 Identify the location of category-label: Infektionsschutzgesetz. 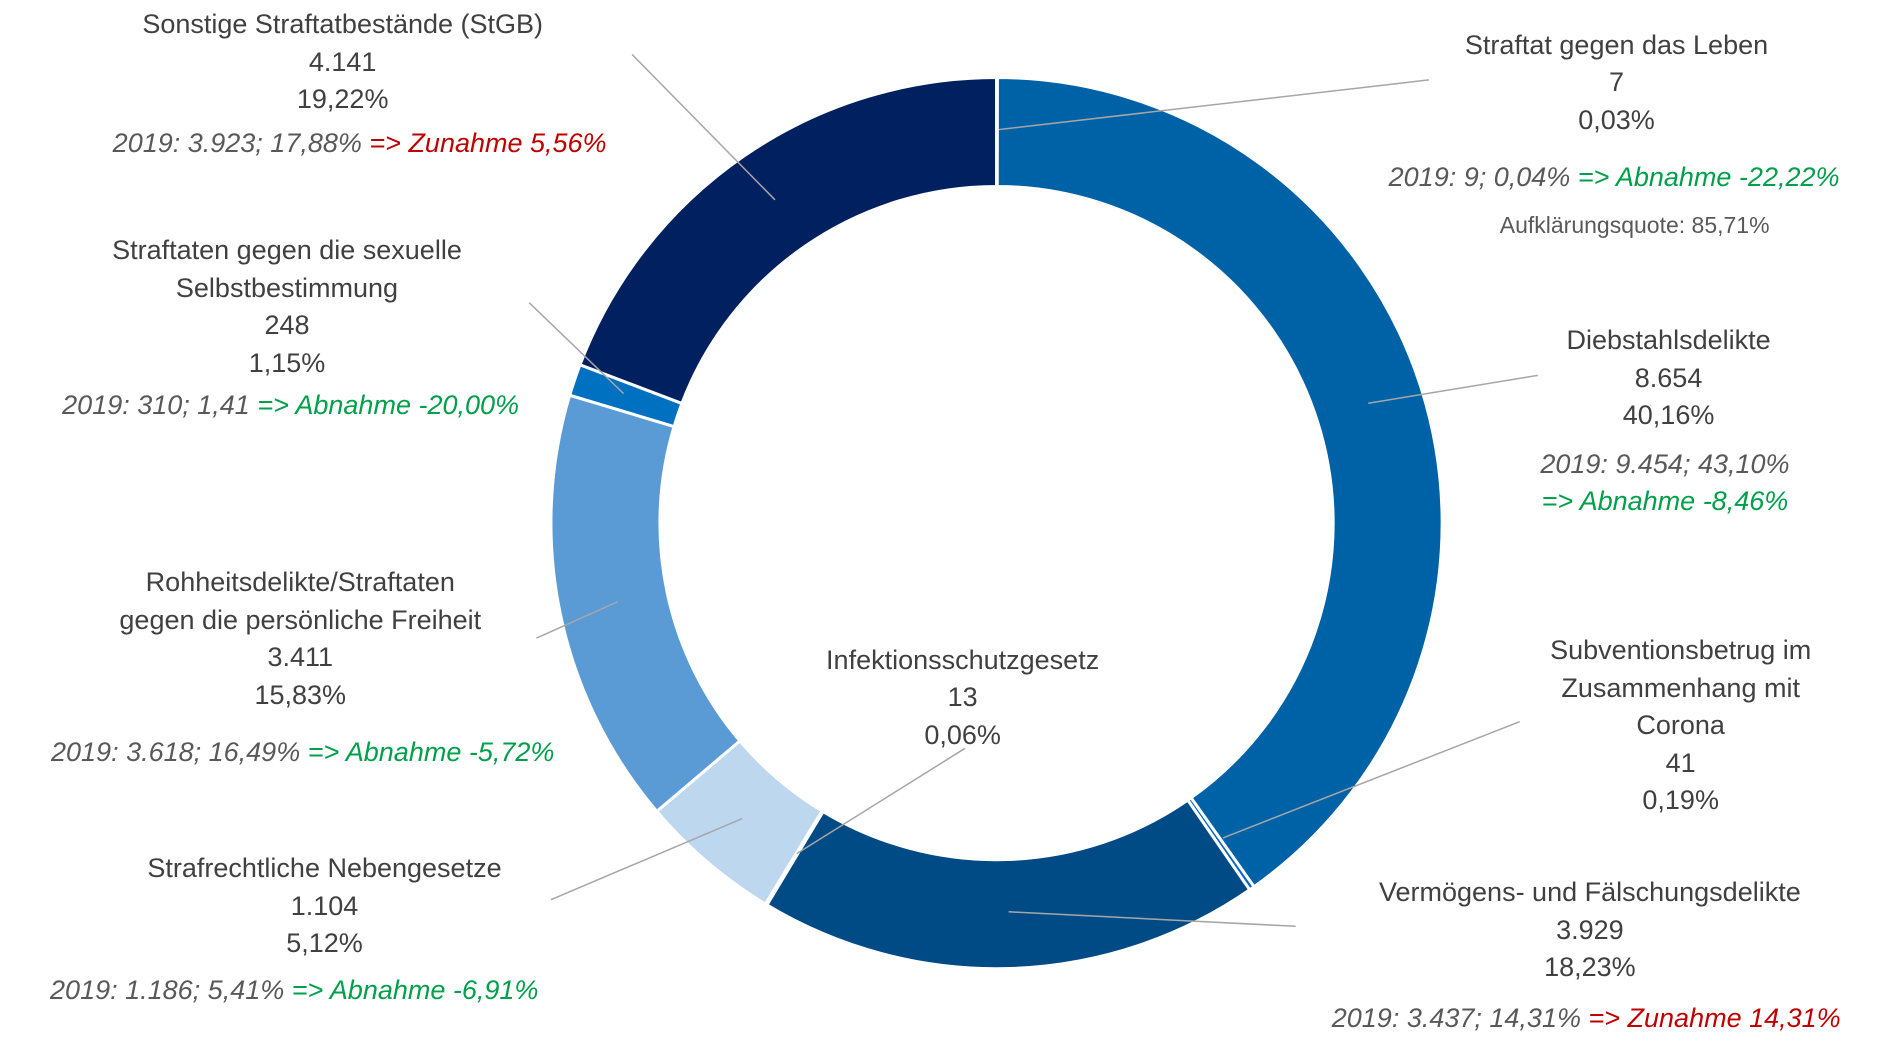
(963, 659).